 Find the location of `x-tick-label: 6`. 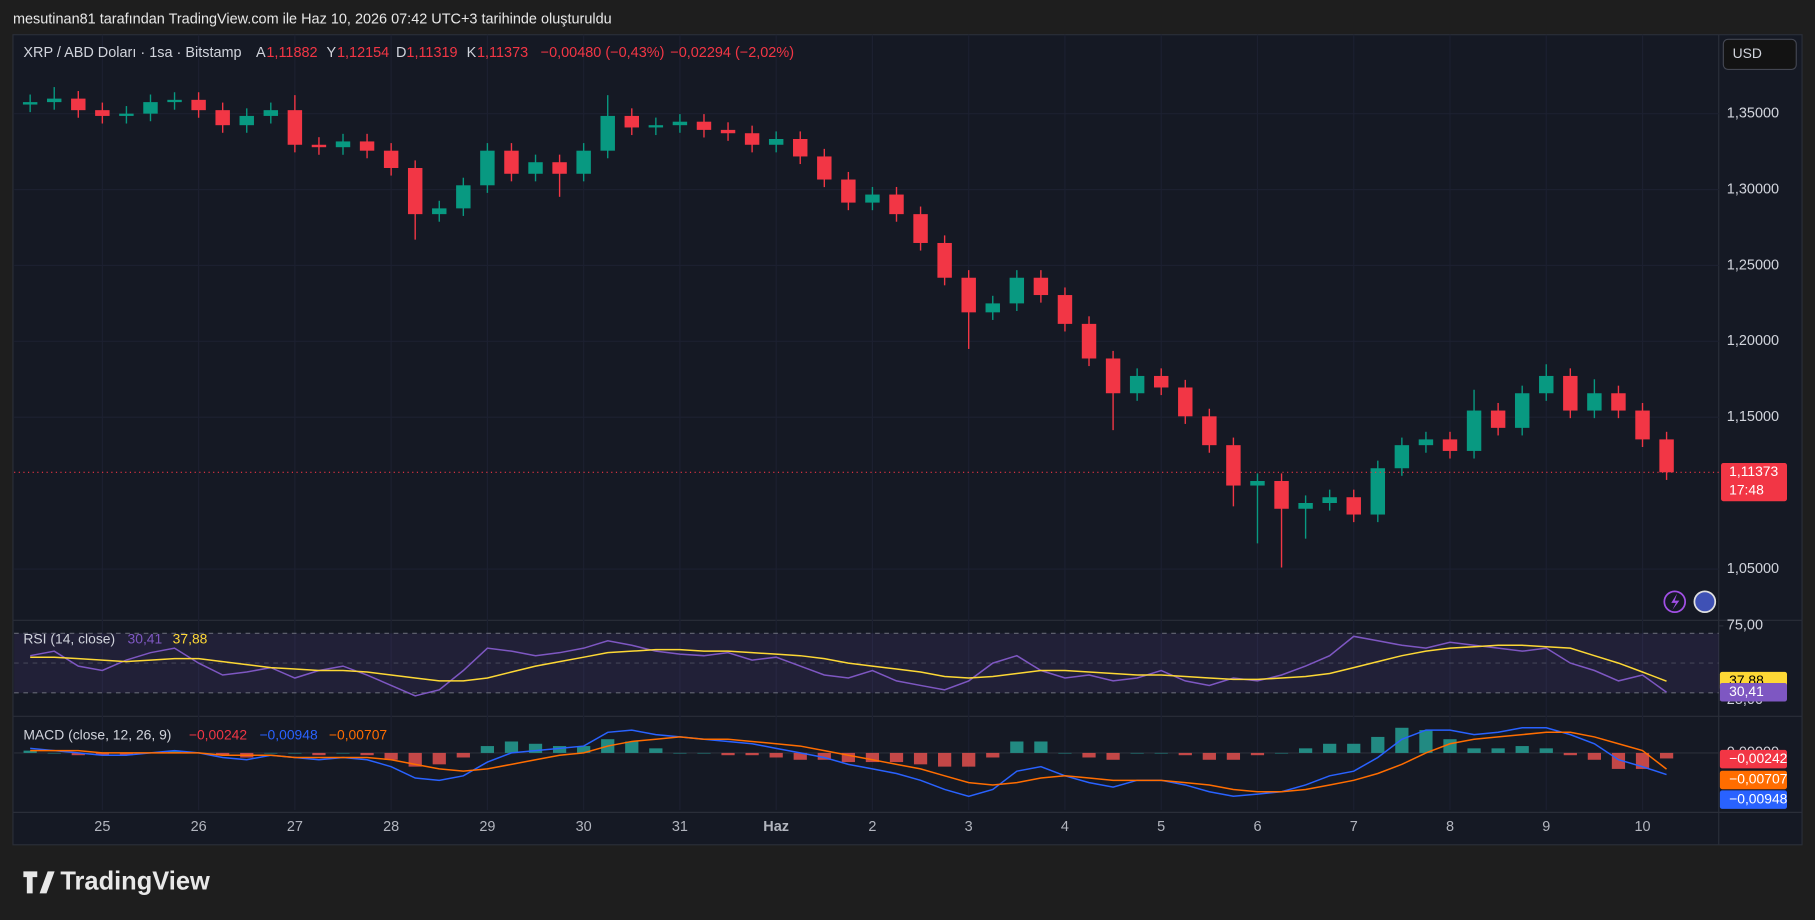

x-tick-label: 6 is located at coordinates (1257, 827).